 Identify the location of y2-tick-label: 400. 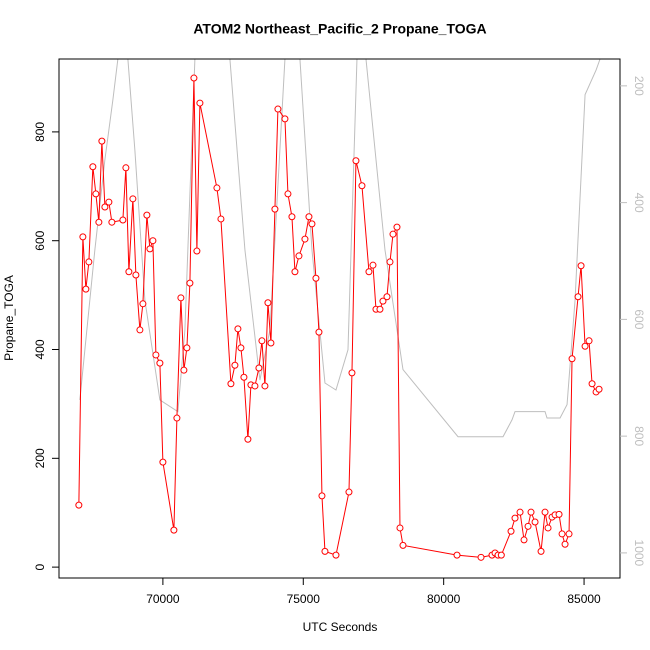
(639, 203).